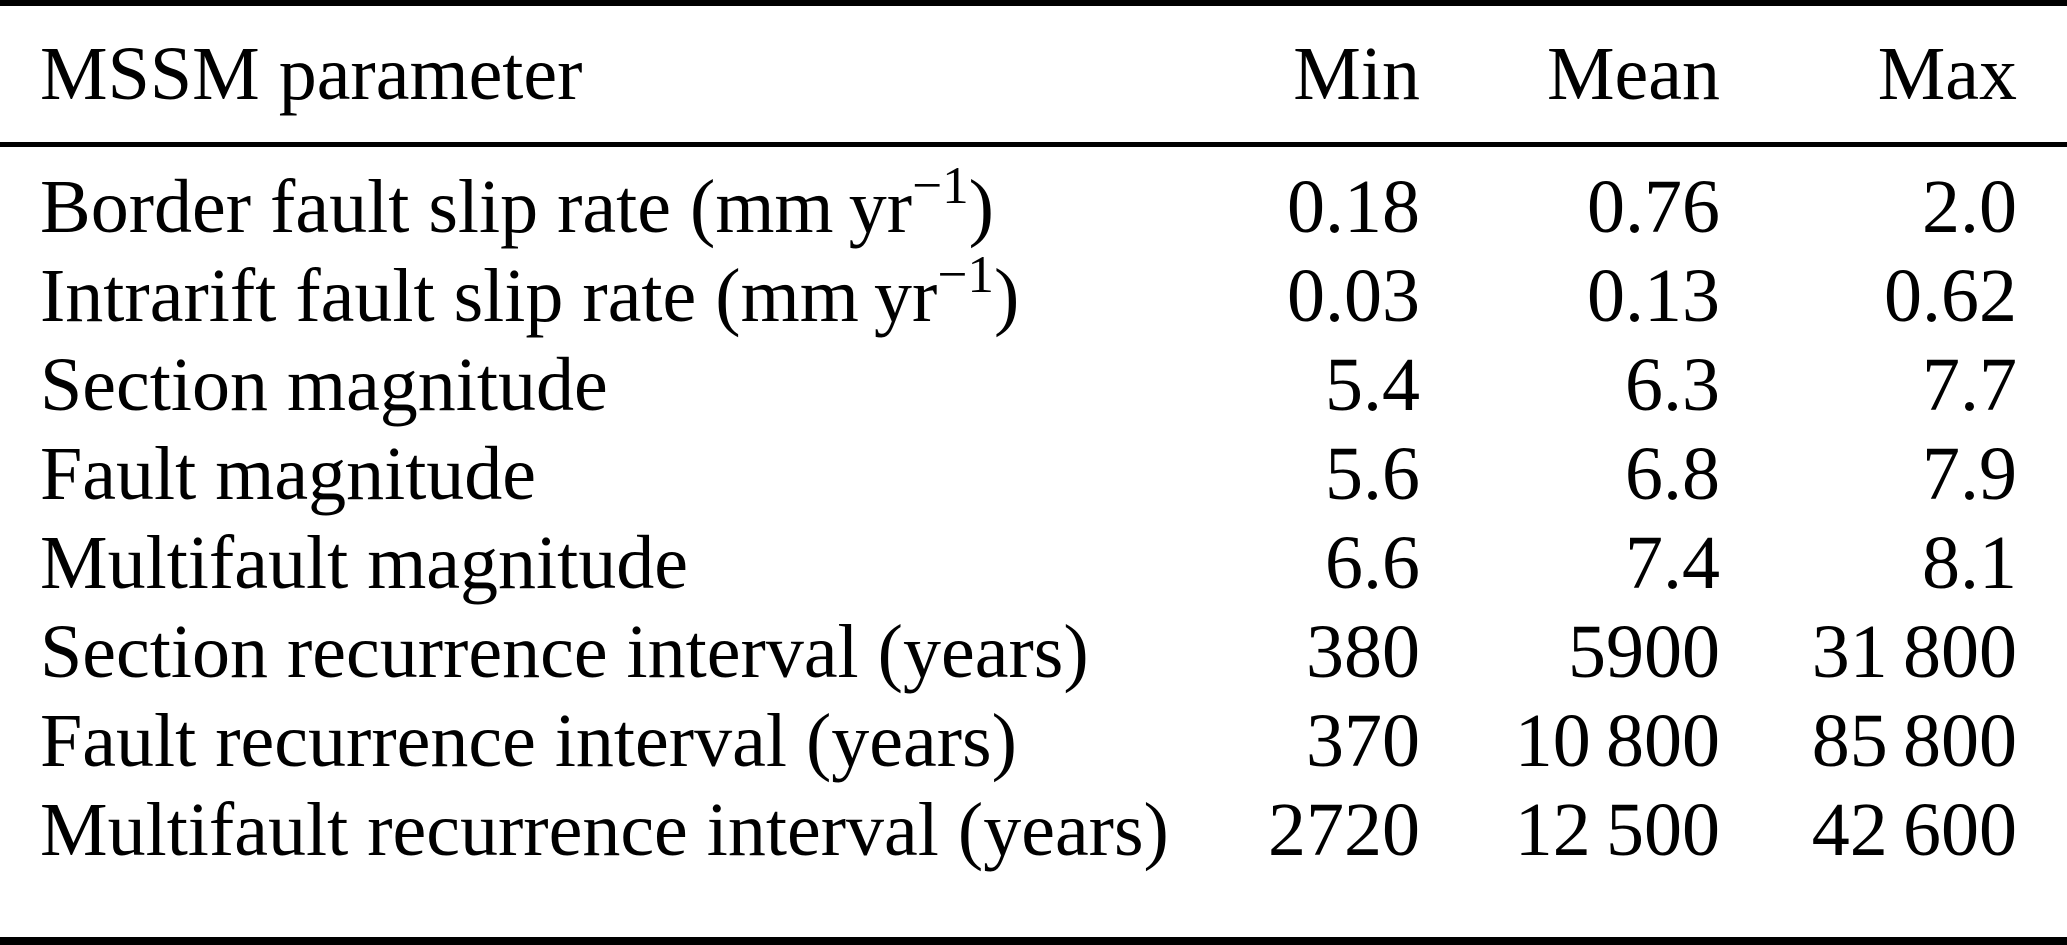 This screenshot has width=2067, height=945. Describe the element at coordinates (1033, 74) in the screenshot. I see `table-header-row: MSSM parameter Min Mean Max` at that location.